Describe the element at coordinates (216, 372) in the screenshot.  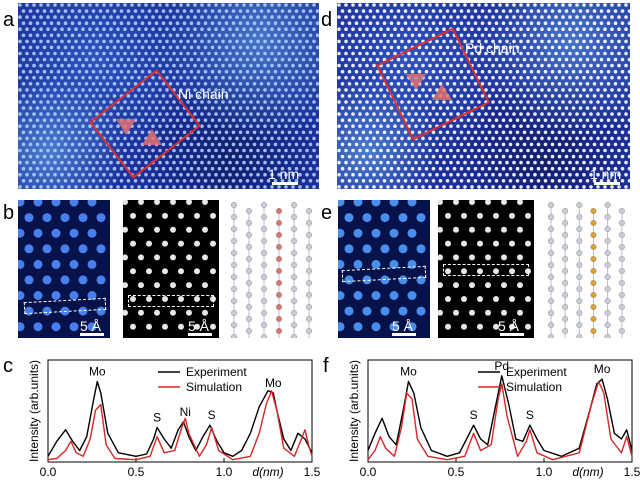
I see `legend-label: Experiment` at that location.